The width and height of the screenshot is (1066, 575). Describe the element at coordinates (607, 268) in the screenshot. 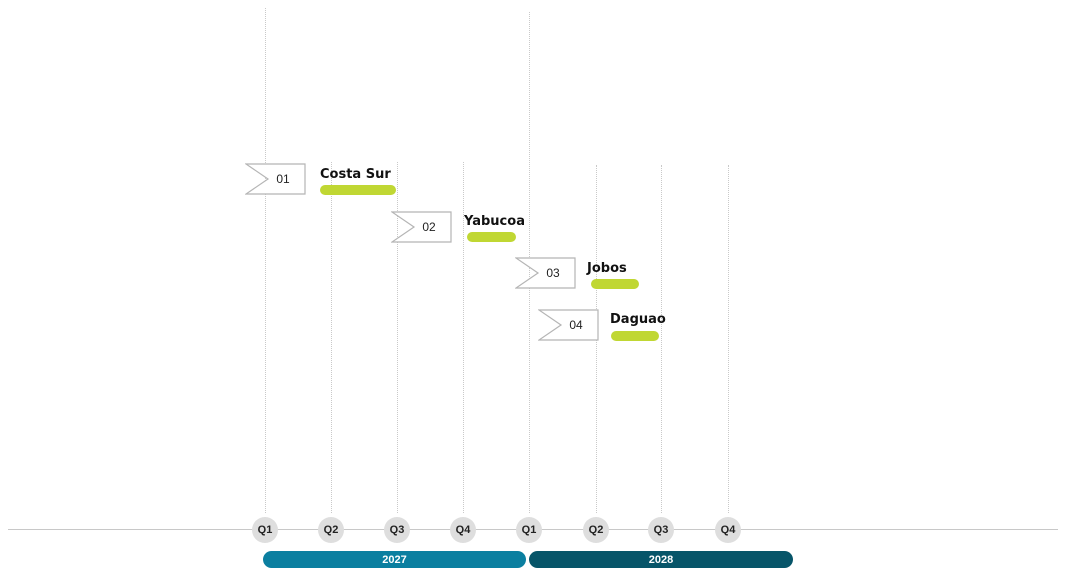

I see `task-label-jobos: Jobos` at that location.